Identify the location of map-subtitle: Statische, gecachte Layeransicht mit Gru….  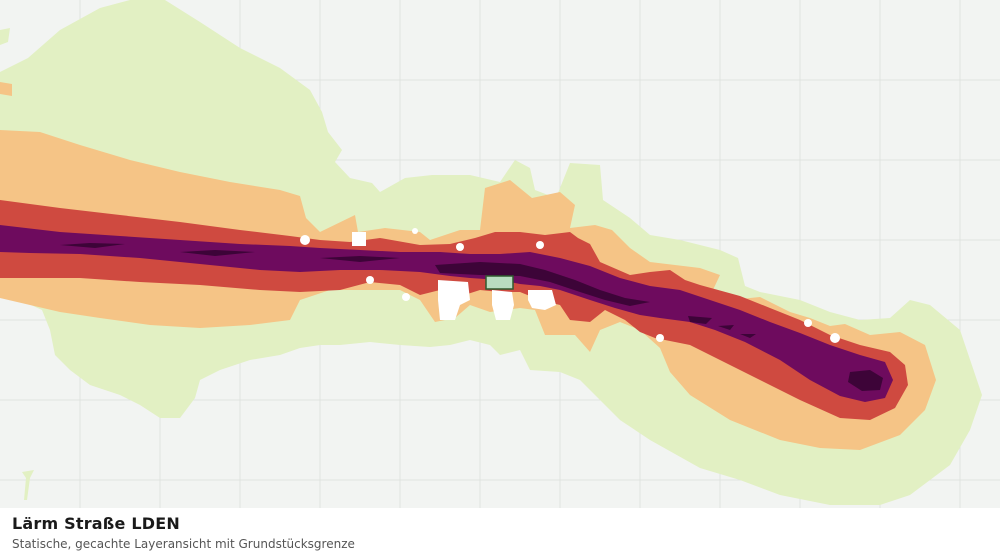
(183, 544).